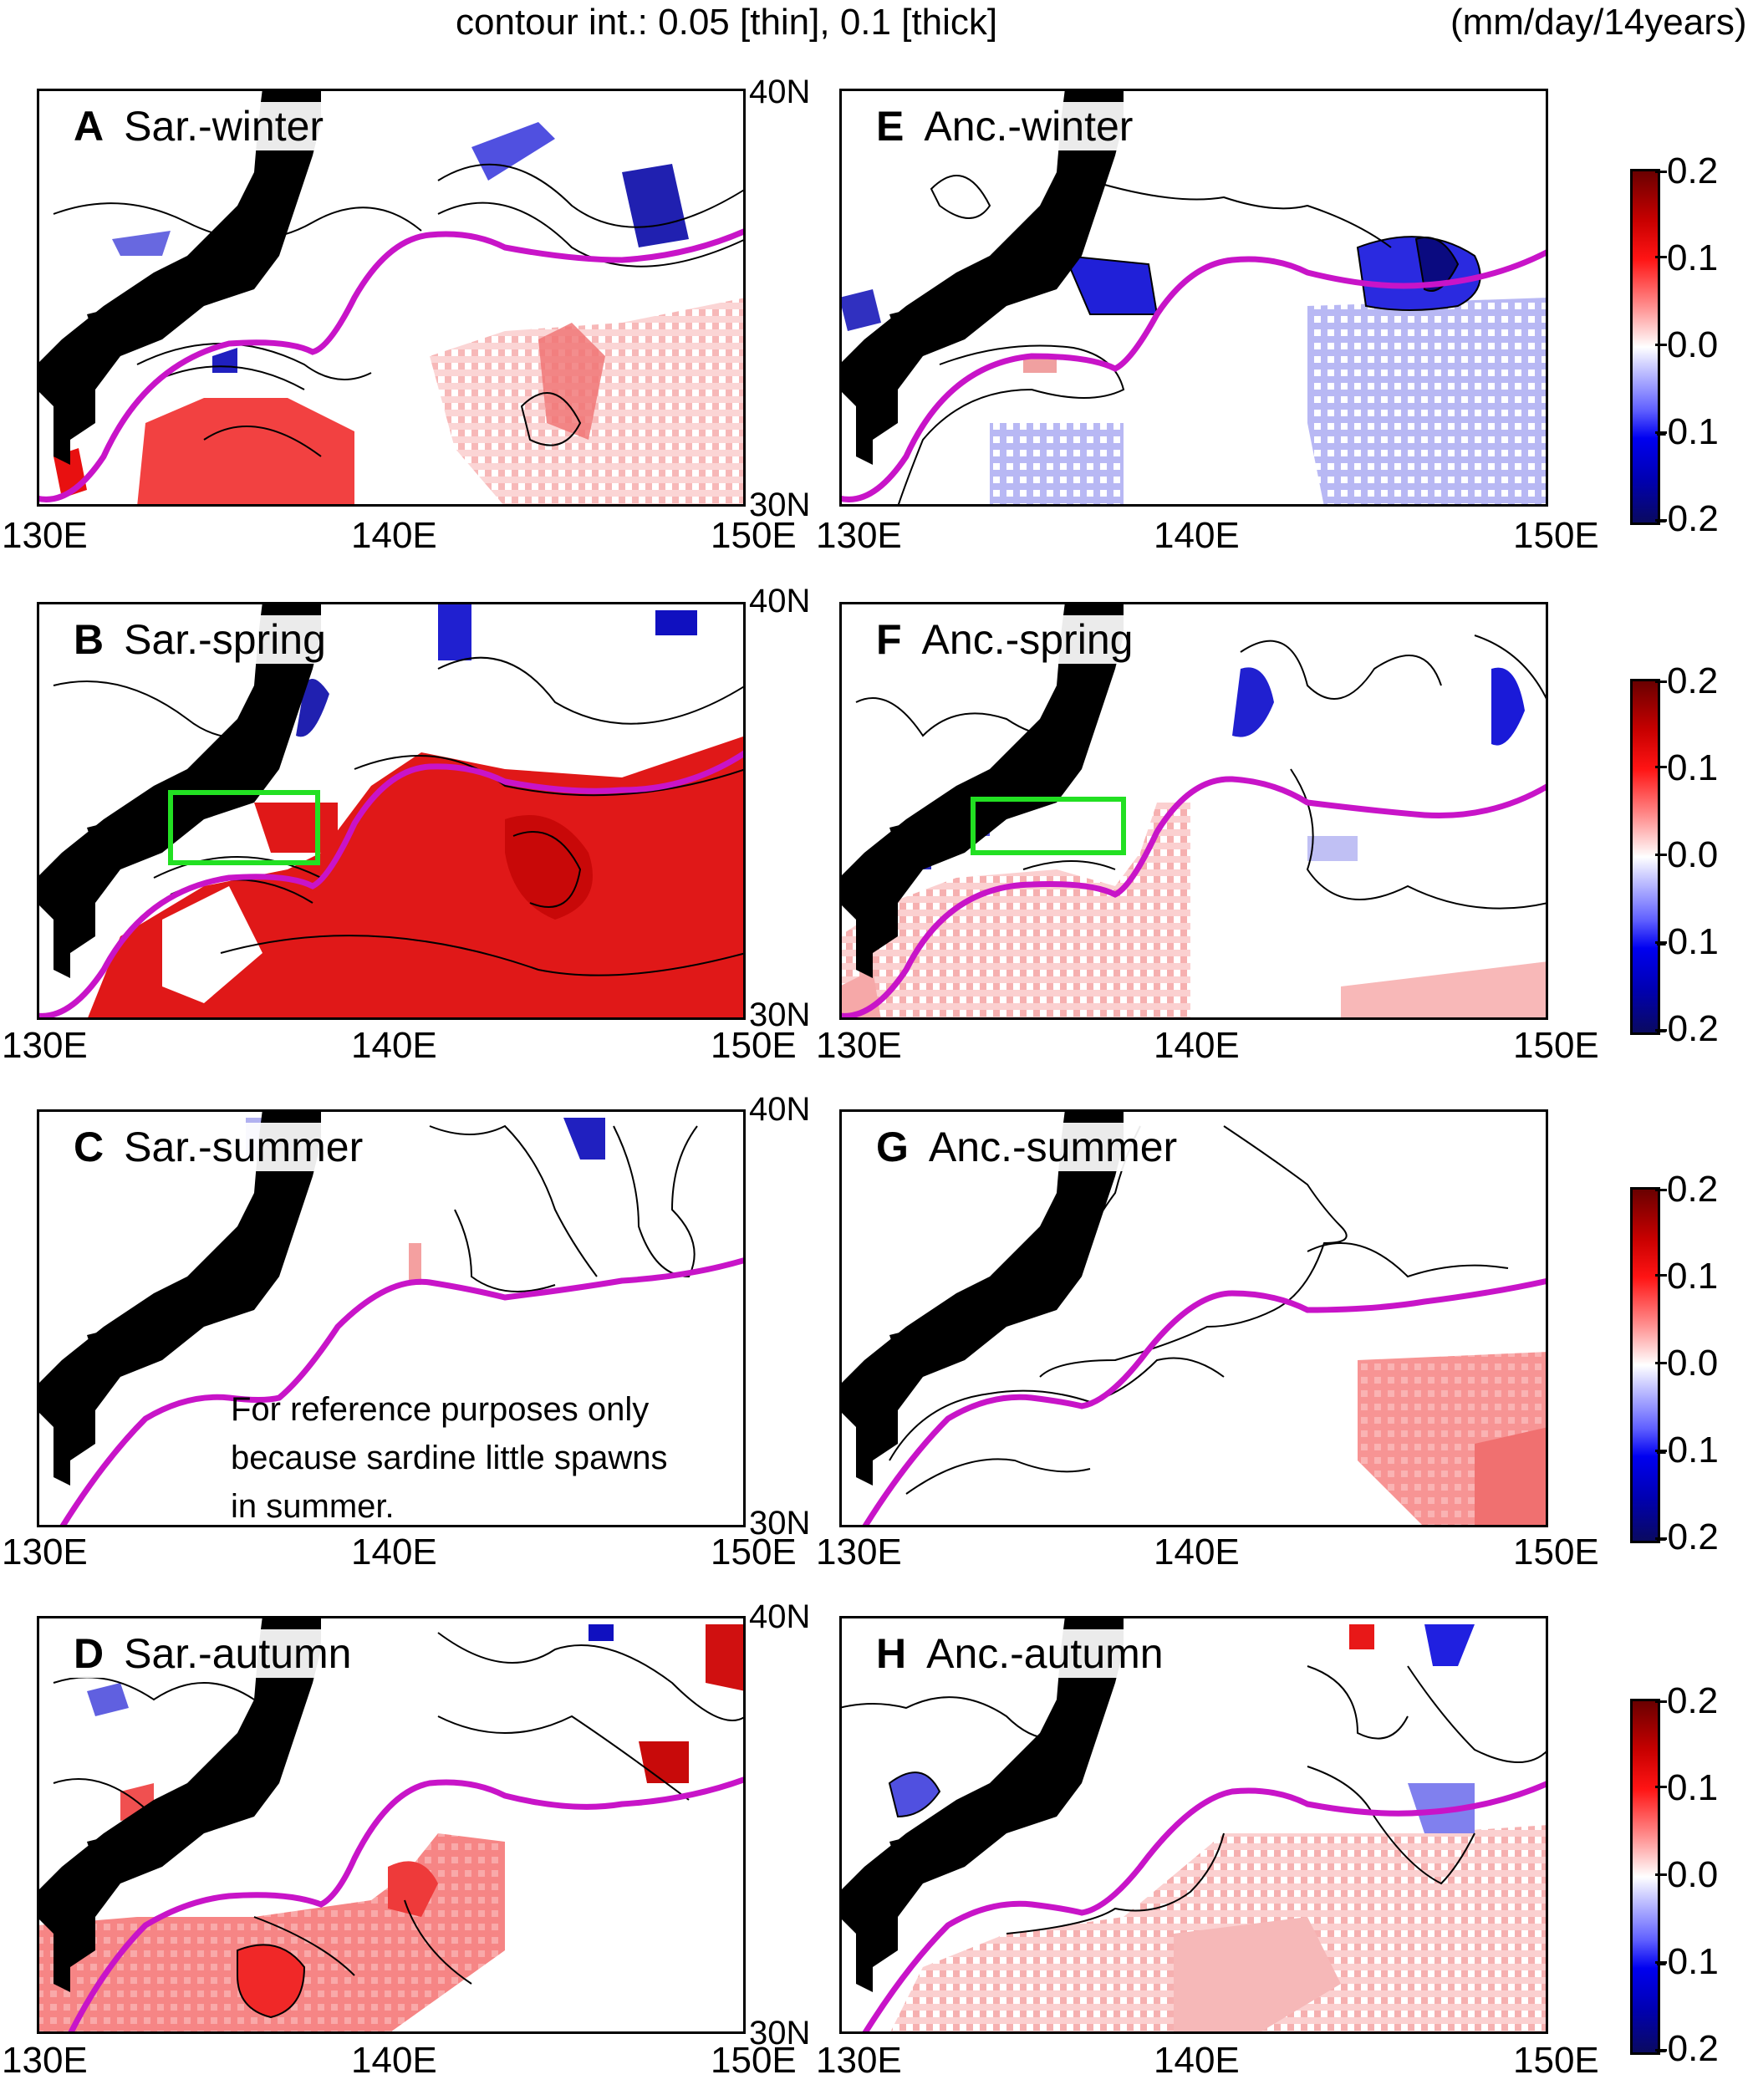 This screenshot has width=1753, height=2100. Describe the element at coordinates (213, 1653) in the screenshot. I see `panel-label: D Sar.-autumn` at that location.